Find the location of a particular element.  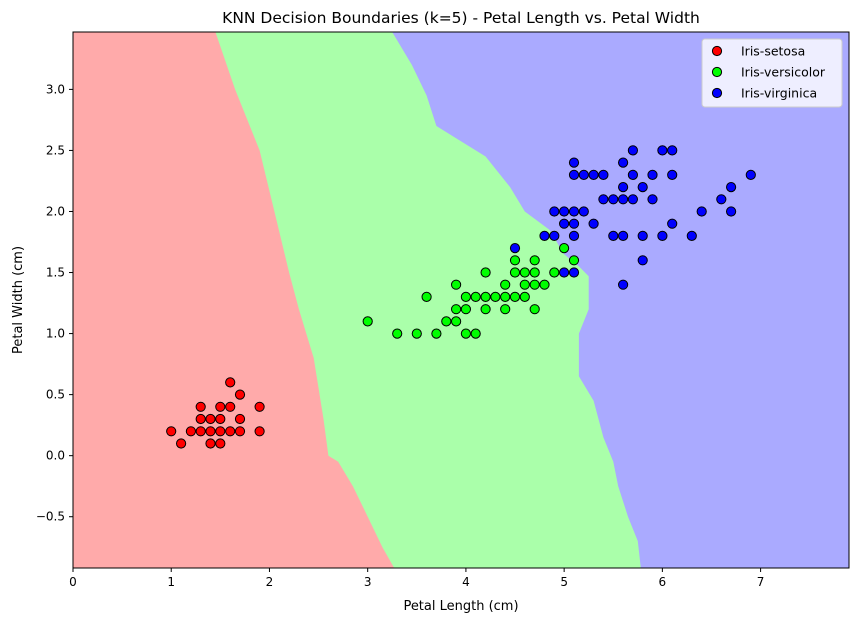

legend: Iris-setosa Iris-versicolor Iris-virginica is located at coordinates (772, 73).